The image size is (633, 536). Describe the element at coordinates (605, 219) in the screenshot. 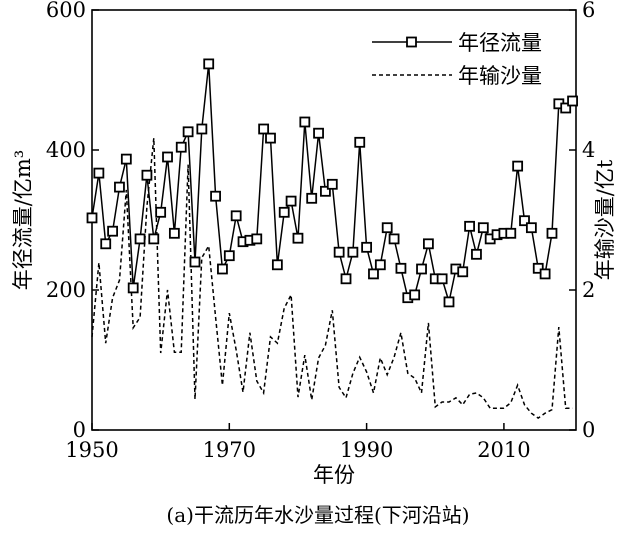

I see `y-axis-right-label: 年输沙量/亿t` at that location.